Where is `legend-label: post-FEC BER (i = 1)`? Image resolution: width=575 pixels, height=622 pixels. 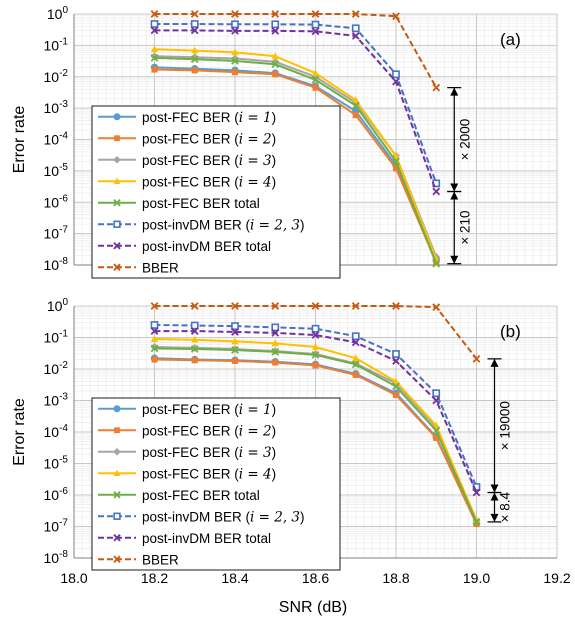
legend-label: post-FEC BER (i = 1) is located at coordinates (209, 410).